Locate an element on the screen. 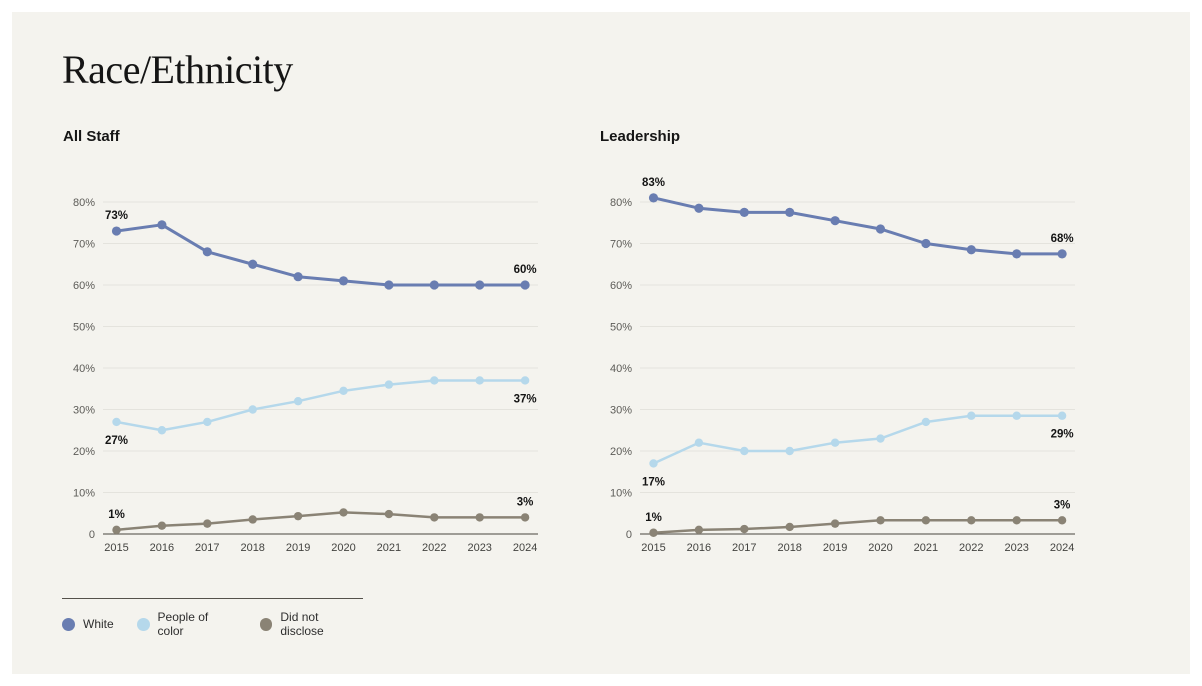 The image size is (1202, 686). chart-title-all-staff: All Staff is located at coordinates (91, 136).